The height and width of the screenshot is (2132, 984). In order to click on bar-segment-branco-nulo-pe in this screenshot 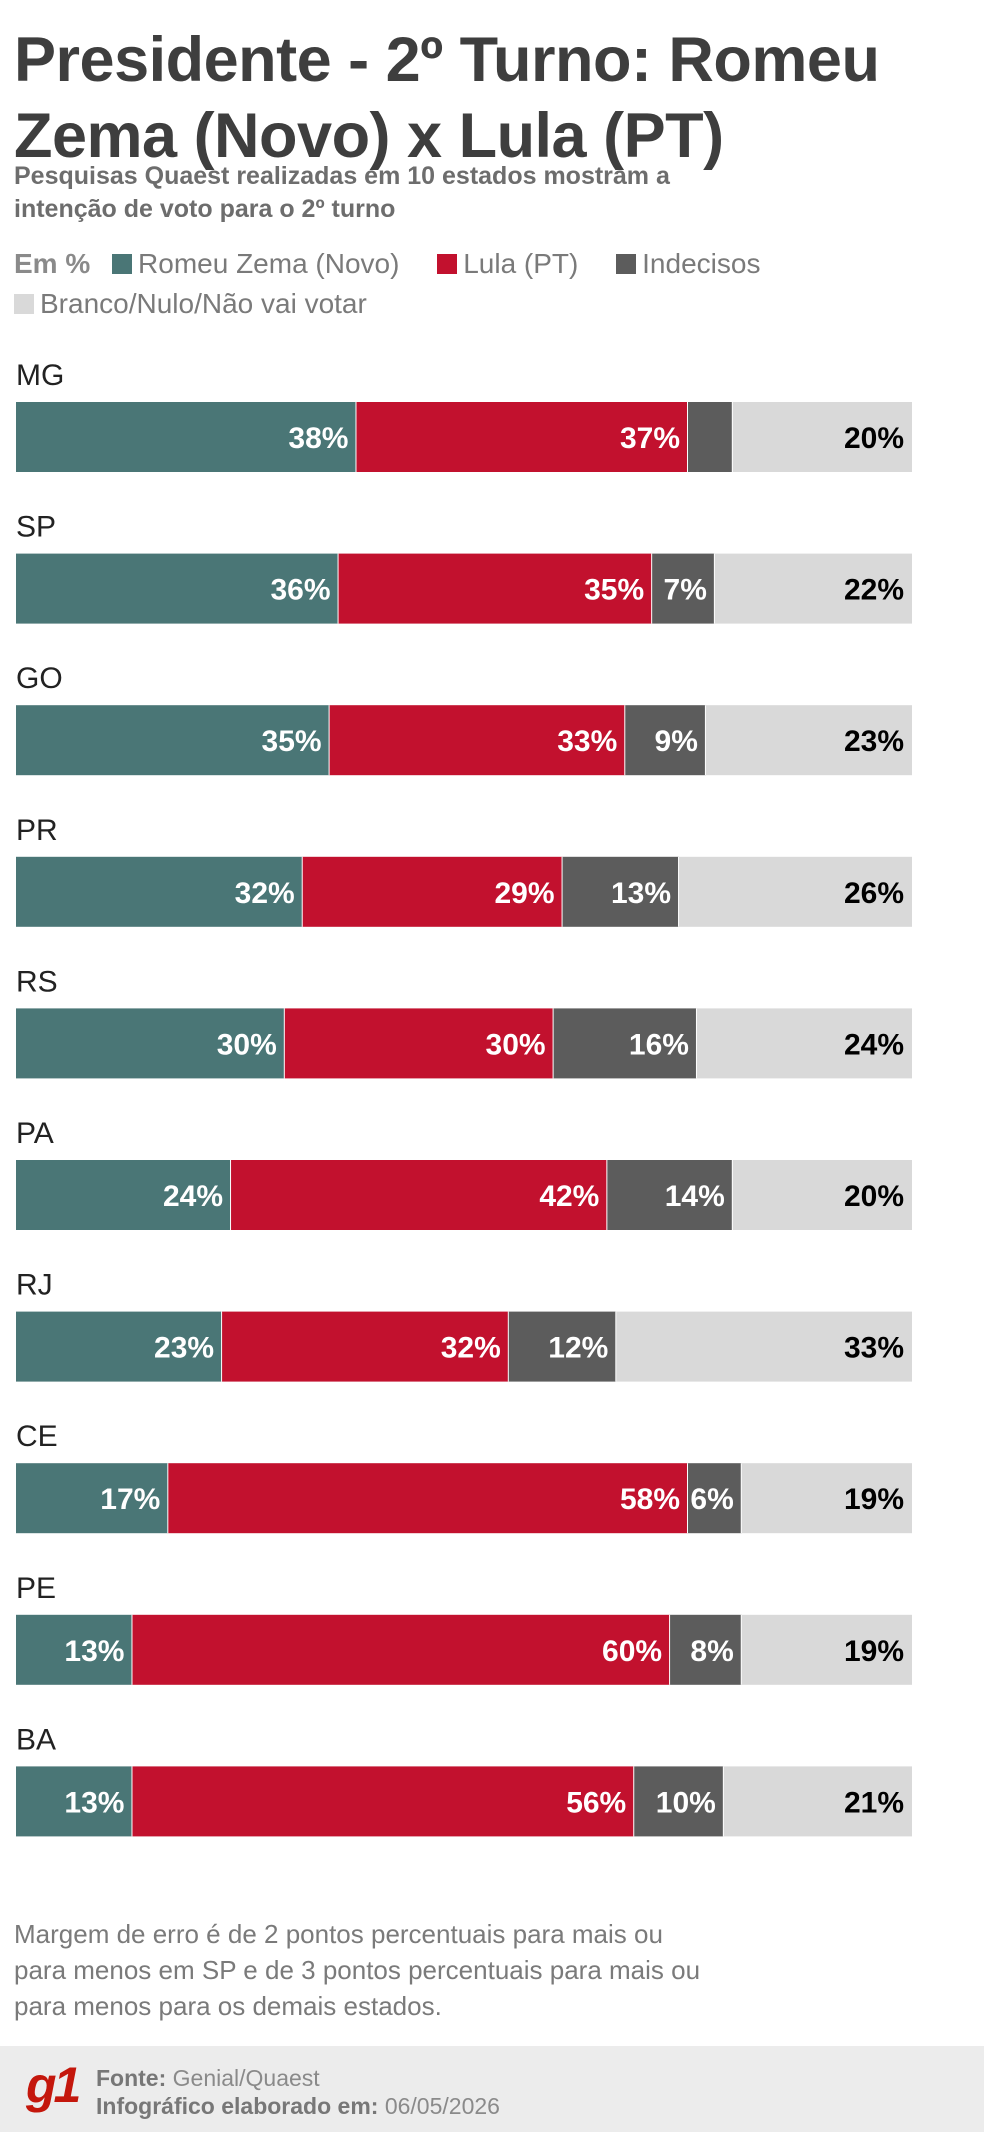, I will do `click(826, 1649)`.